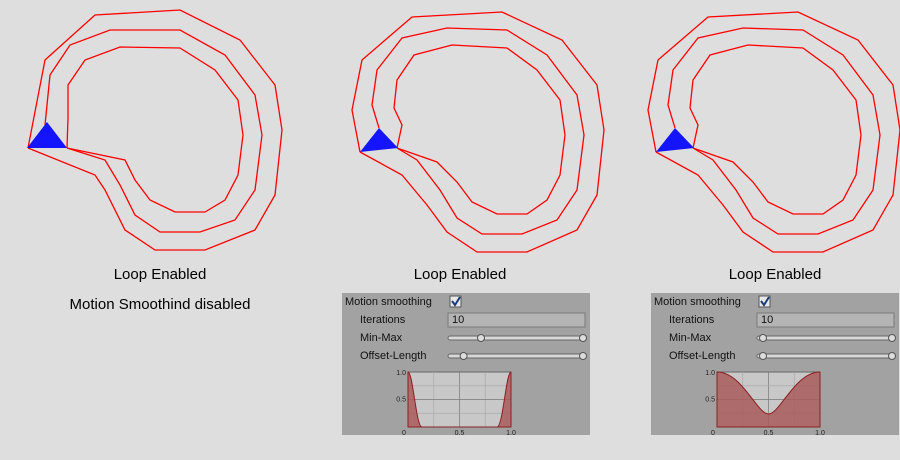 Image resolution: width=900 pixels, height=460 pixels. What do you see at coordinates (160, 304) in the screenshot?
I see `note: Motion Smoothind disabled` at bounding box center [160, 304].